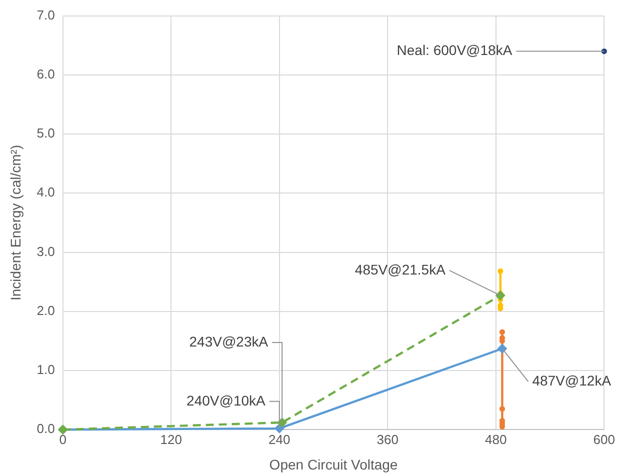 The image size is (618, 474). Describe the element at coordinates (496, 439) in the screenshot. I see `x-tick-label: 480` at that location.